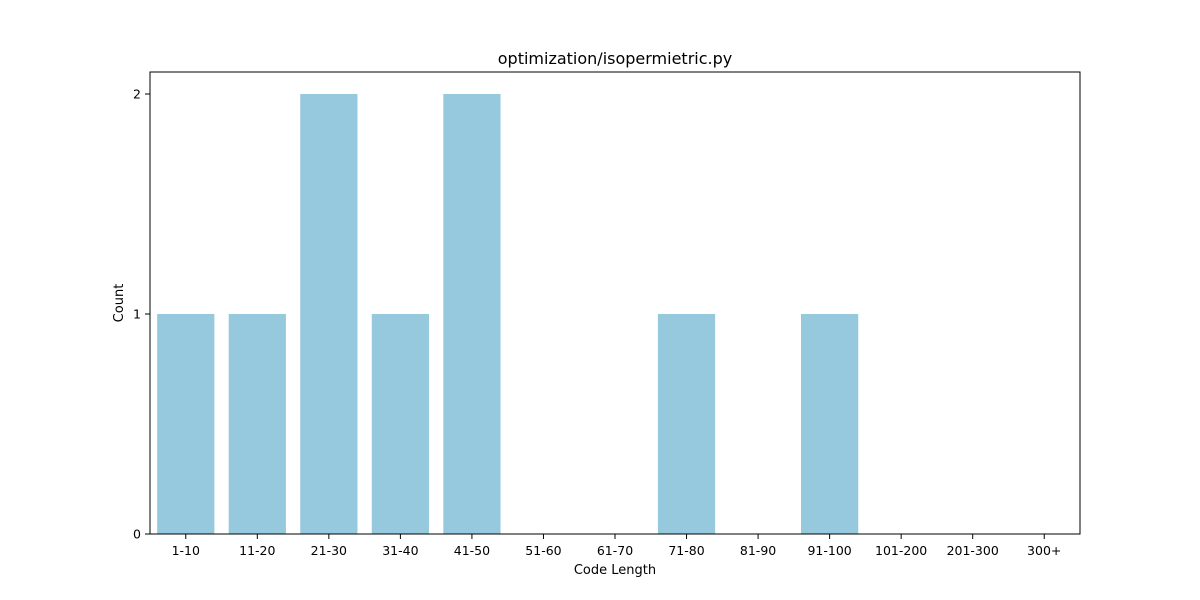 This screenshot has width=1200, height=600. Describe the element at coordinates (686, 550) in the screenshot. I see `x-tick-label: 71-80` at that location.